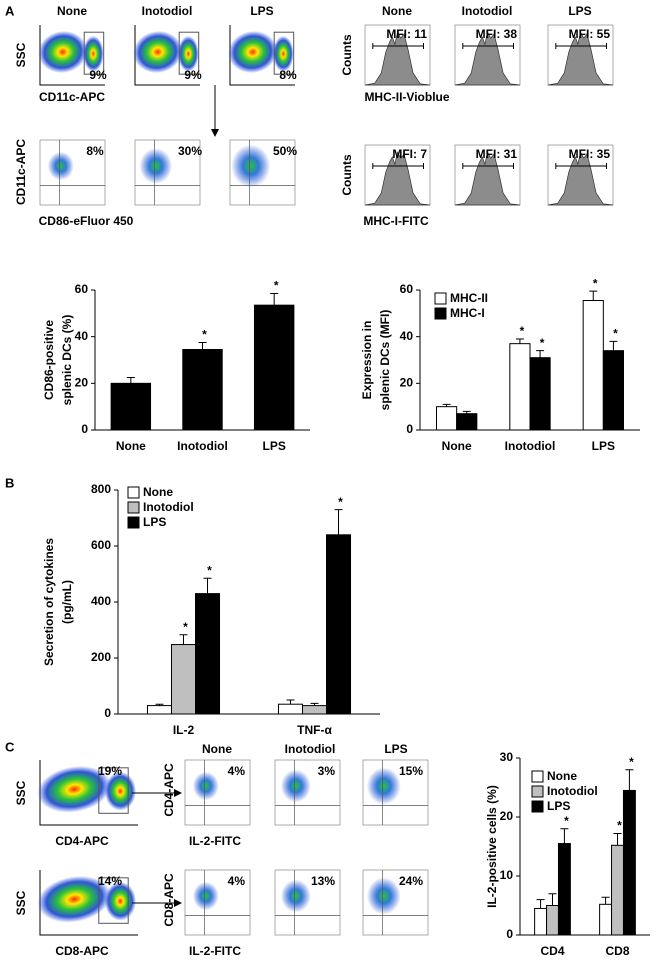 This screenshot has width=669, height=974. Describe the element at coordinates (411, 881) in the screenshot. I see `quadrant-percent: 24%` at that location.